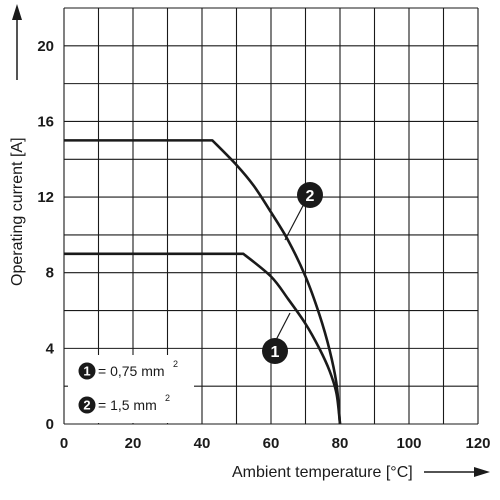 Image resolution: width=500 pixels, height=500 pixels. Describe the element at coordinates (45, 197) in the screenshot. I see `y-tick-label: 12` at that location.